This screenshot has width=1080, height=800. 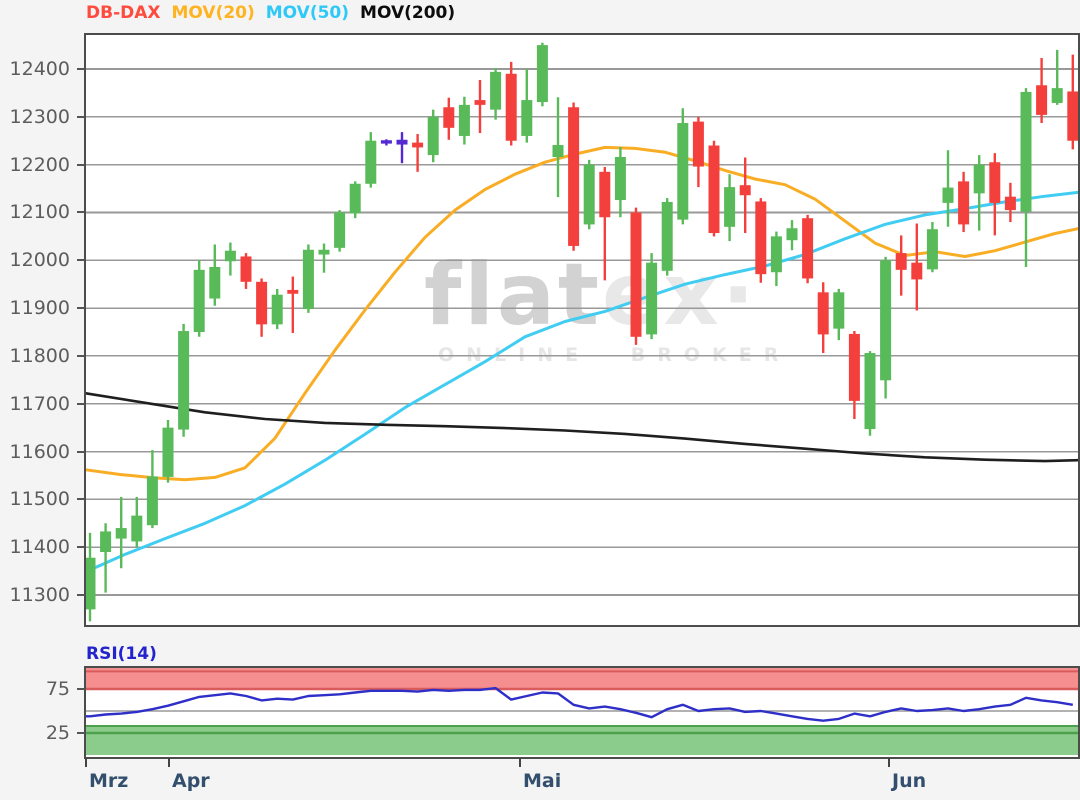 I want to click on price-y-tick-label: 12000, so click(x=39, y=260).